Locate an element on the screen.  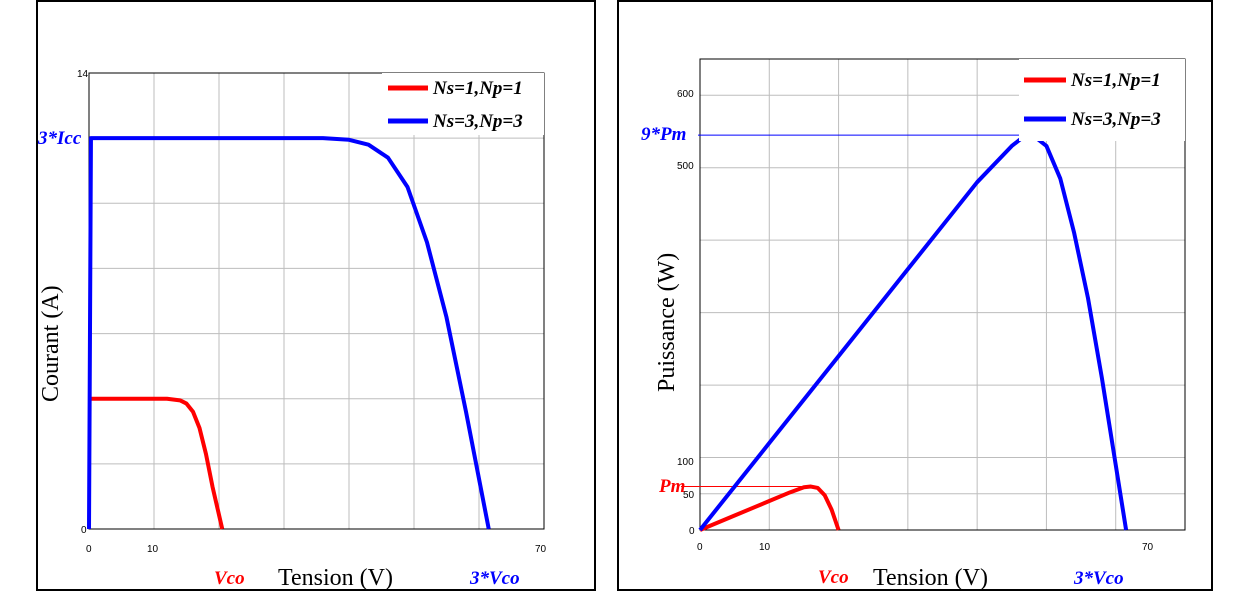
y-tick-label: 14 is located at coordinates (83, 74).